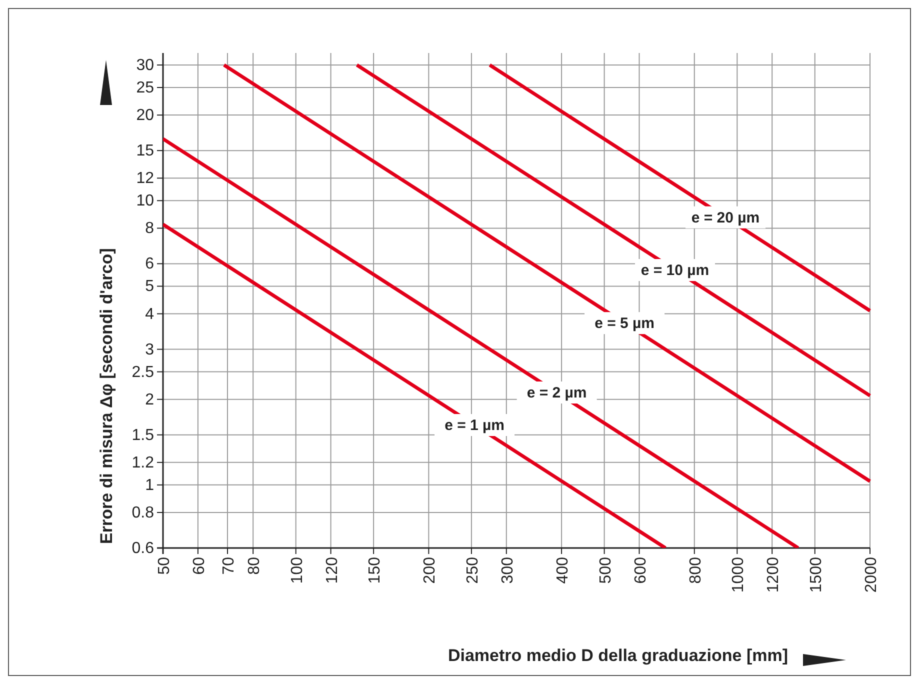 The height and width of the screenshot is (684, 919). I want to click on y-tick-label: 8, so click(149, 229).